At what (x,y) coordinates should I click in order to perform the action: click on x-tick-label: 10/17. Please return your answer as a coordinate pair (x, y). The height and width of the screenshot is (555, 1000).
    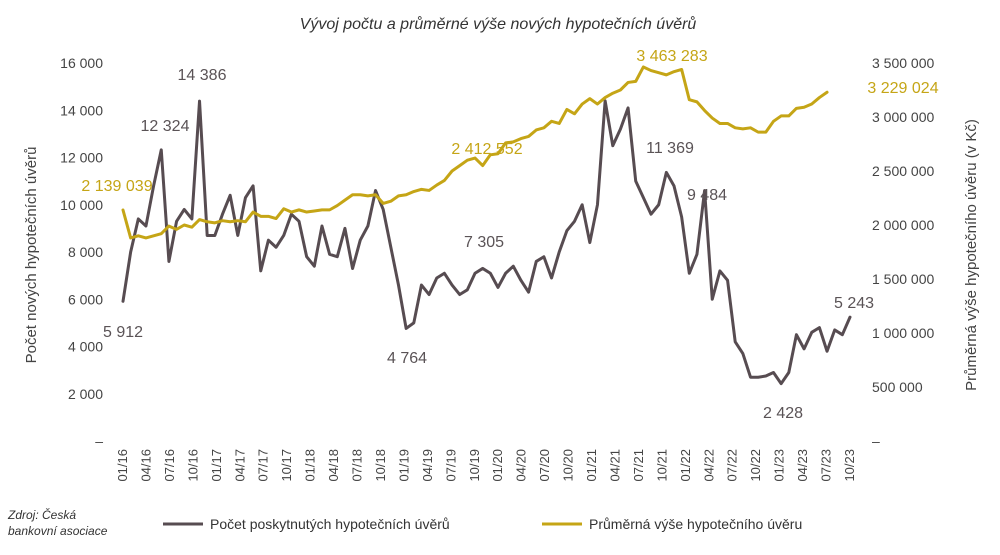
    Looking at the image, I should click on (286, 465).